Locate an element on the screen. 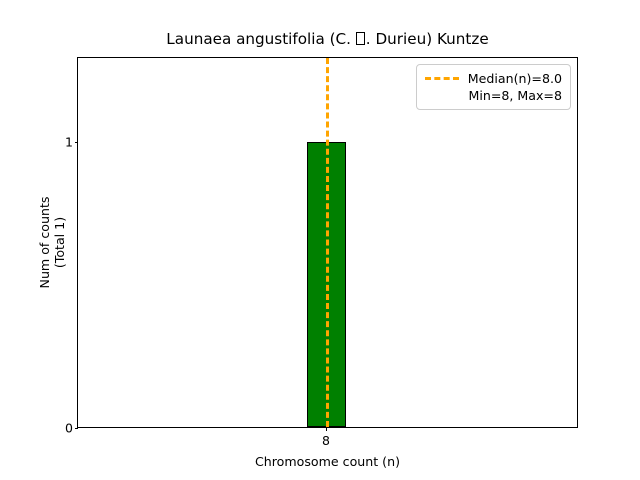  median-line is located at coordinates (327, 242).